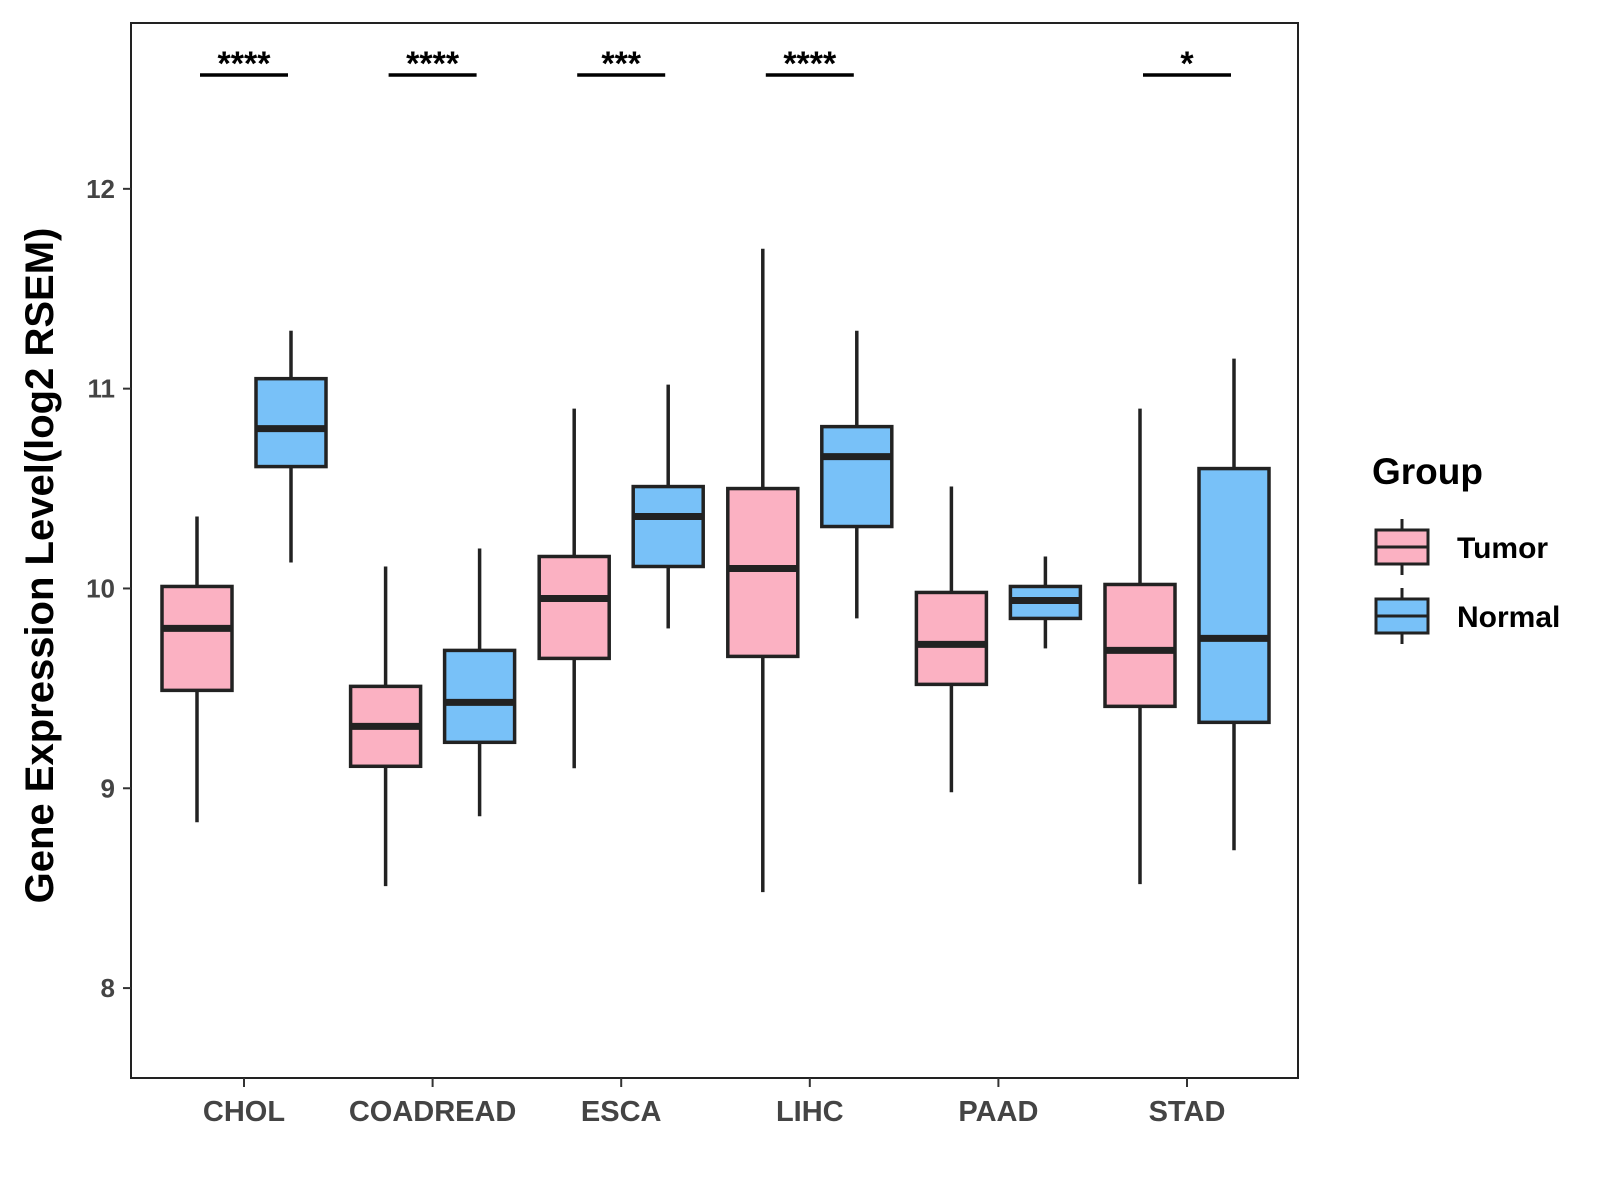  I want to click on tumor-lihc-box, so click(763, 572).